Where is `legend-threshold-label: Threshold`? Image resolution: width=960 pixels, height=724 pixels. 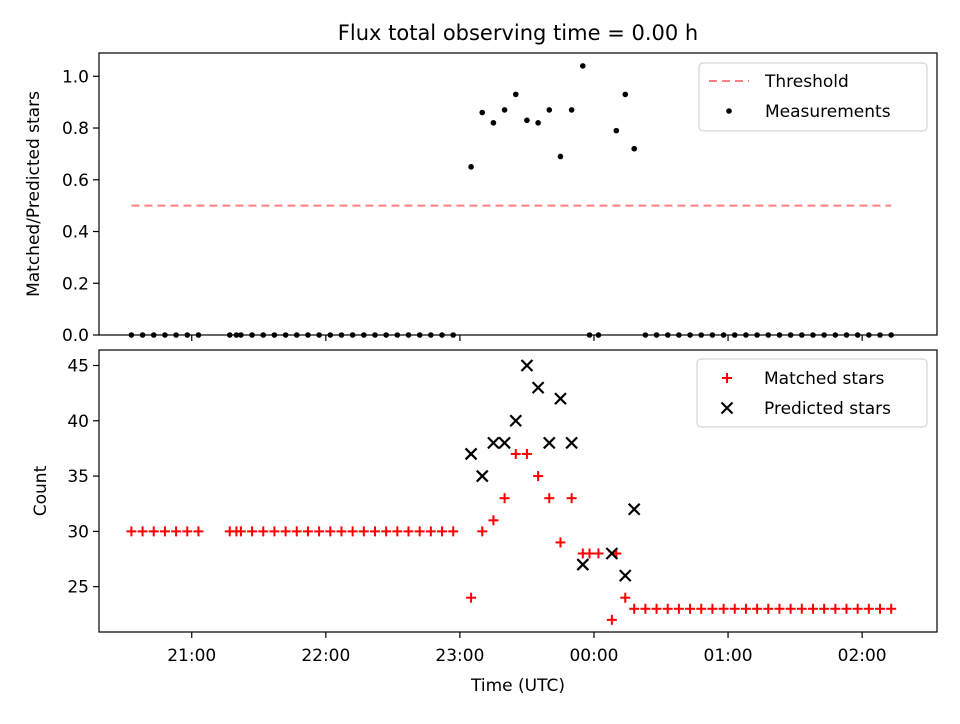 legend-threshold-label: Threshold is located at coordinates (806, 82).